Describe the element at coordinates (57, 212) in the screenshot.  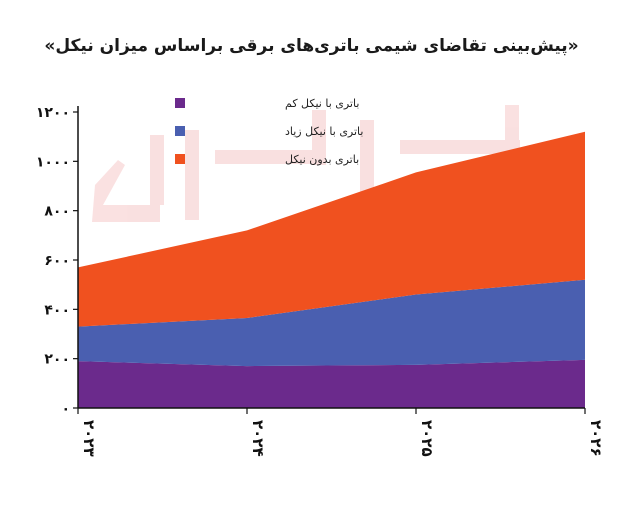
I see `y-tick-label: ۸۰۰` at that location.